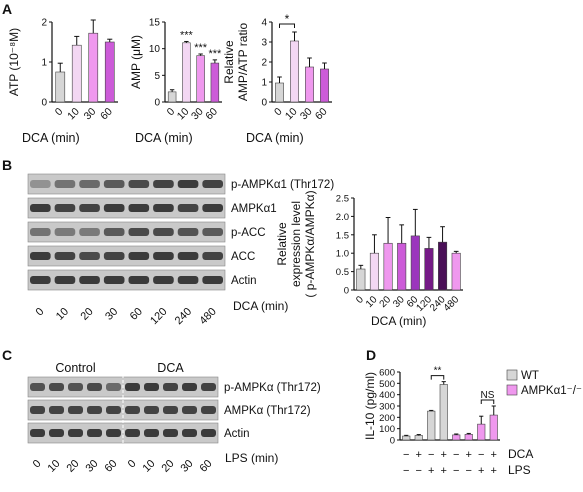 The width and height of the screenshot is (583, 492). What do you see at coordinates (387, 418) in the screenshot?
I see `y-tick-label: 200` at bounding box center [387, 418].